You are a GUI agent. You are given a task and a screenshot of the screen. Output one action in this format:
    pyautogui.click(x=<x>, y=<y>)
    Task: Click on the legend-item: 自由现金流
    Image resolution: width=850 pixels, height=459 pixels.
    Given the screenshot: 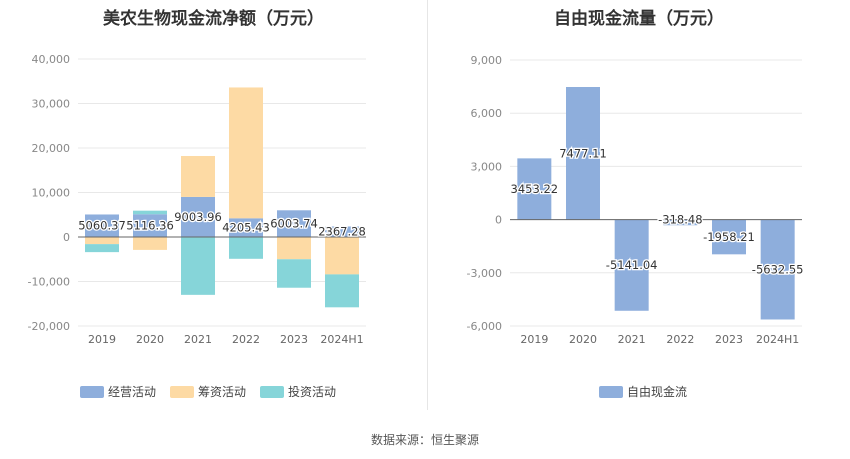 What is the action you would take?
    pyautogui.click(x=643, y=391)
    